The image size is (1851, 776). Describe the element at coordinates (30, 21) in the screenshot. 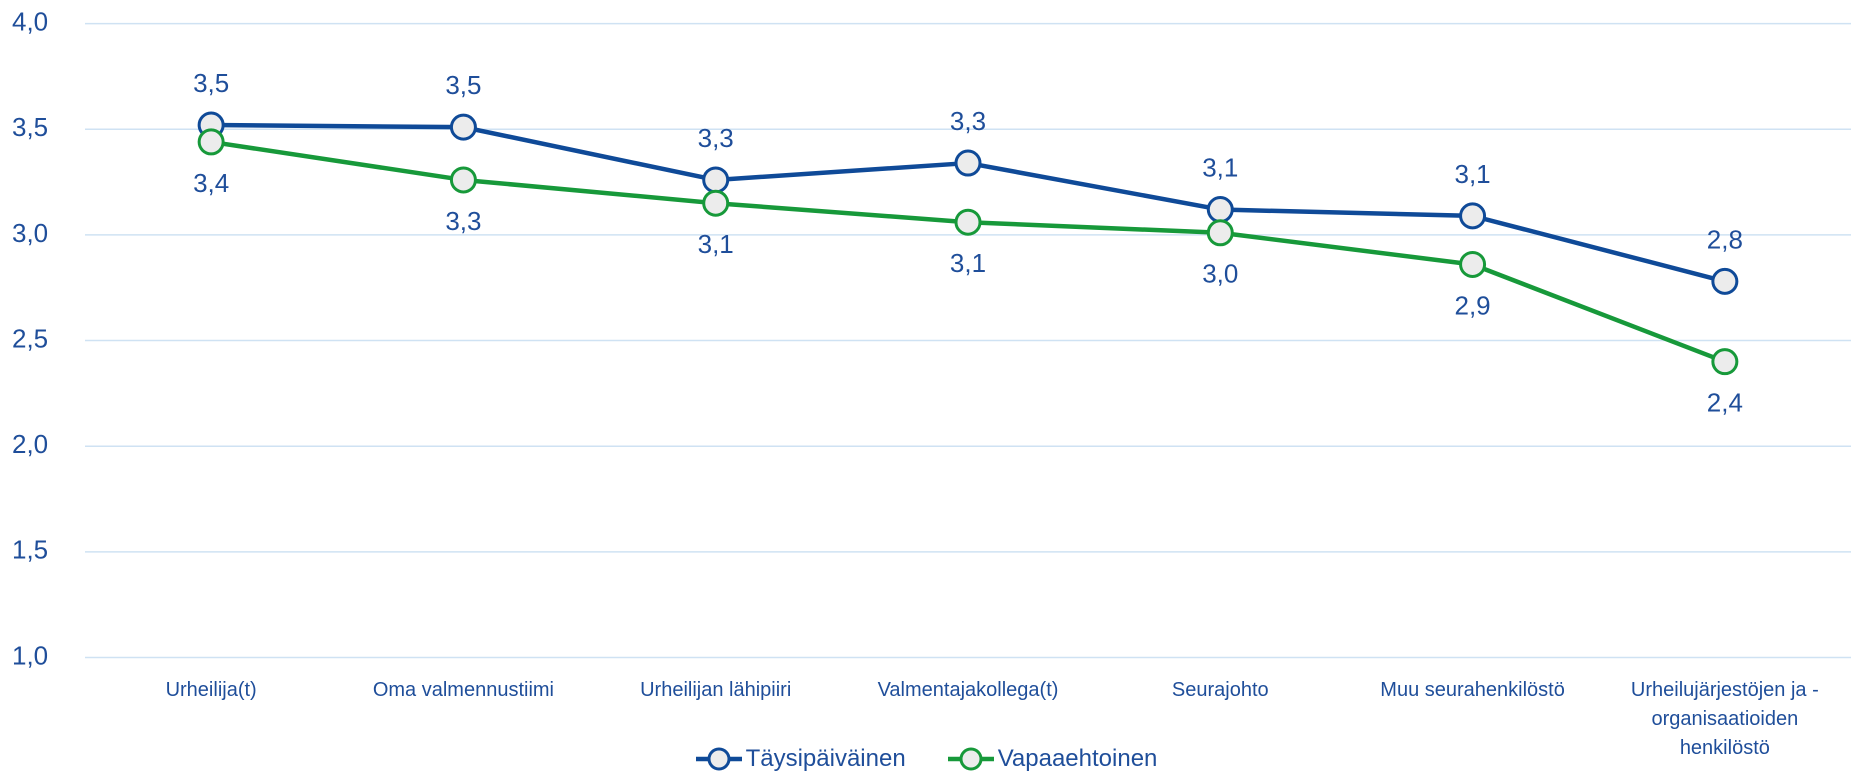

I see `y-tick-label: 4,0` at that location.